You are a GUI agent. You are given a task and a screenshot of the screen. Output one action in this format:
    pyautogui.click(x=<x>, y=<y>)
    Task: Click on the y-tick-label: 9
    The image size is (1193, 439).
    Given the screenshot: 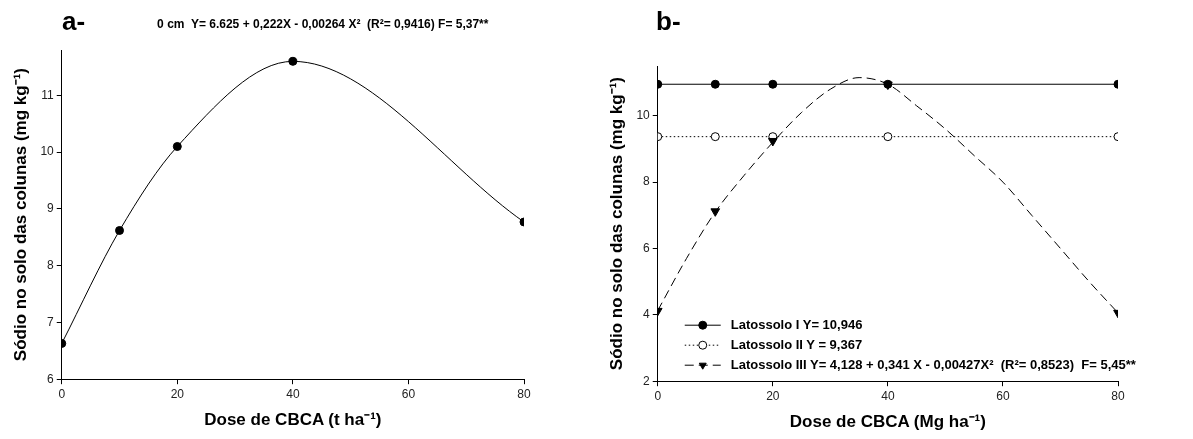 What is the action you would take?
    pyautogui.click(x=51, y=208)
    